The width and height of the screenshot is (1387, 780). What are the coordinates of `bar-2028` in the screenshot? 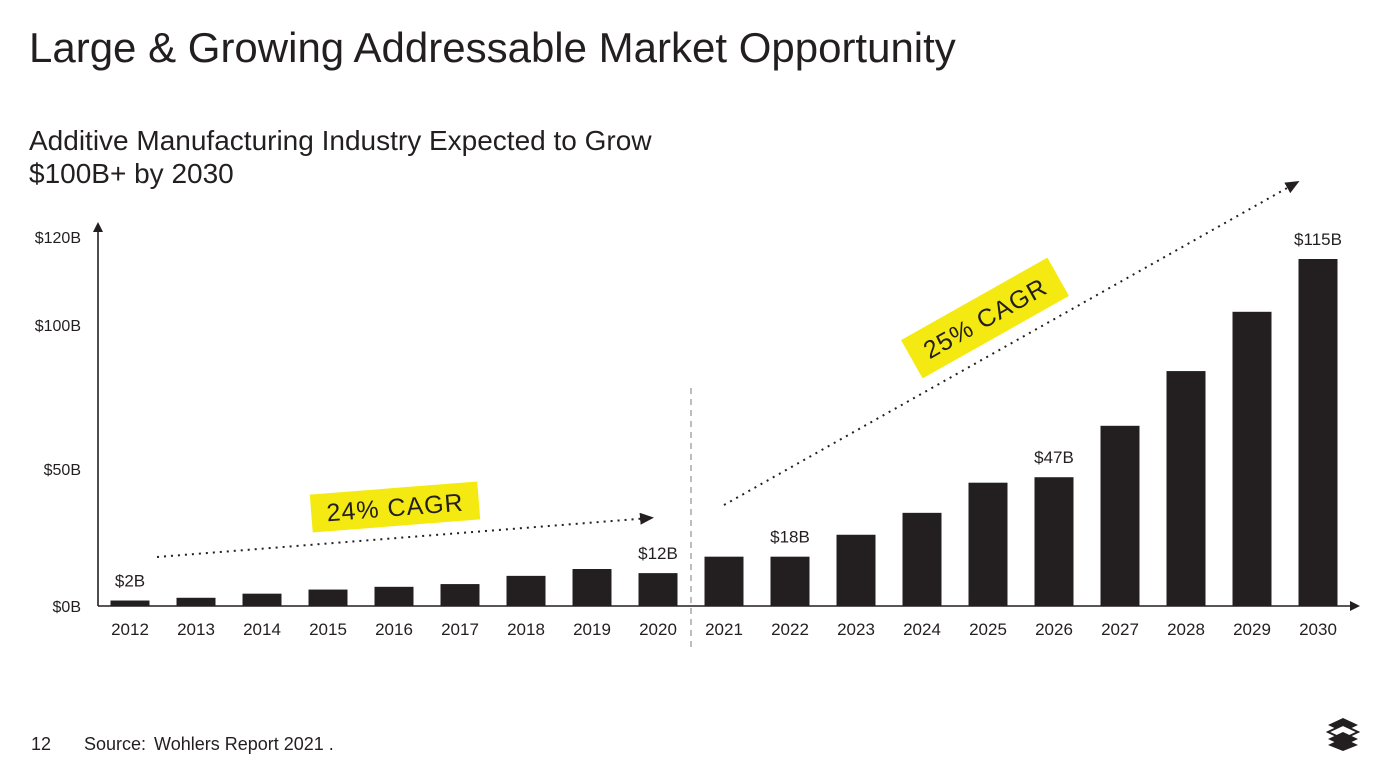 It's located at (1186, 488).